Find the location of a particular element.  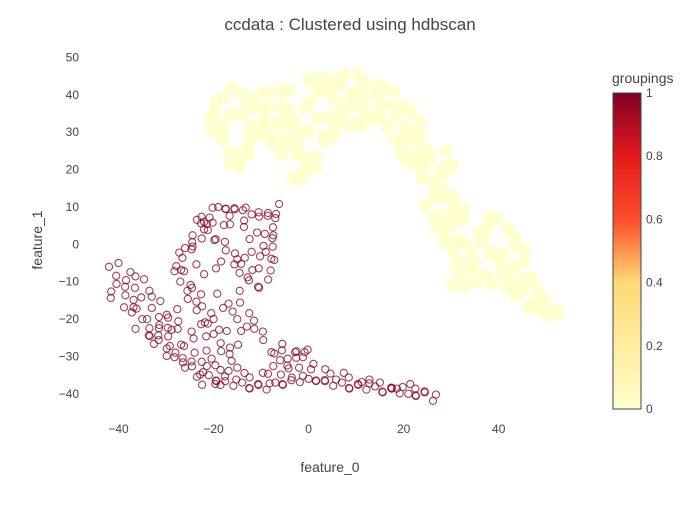

x-axis: −40 −20 0 20 40 is located at coordinates (306, 429).